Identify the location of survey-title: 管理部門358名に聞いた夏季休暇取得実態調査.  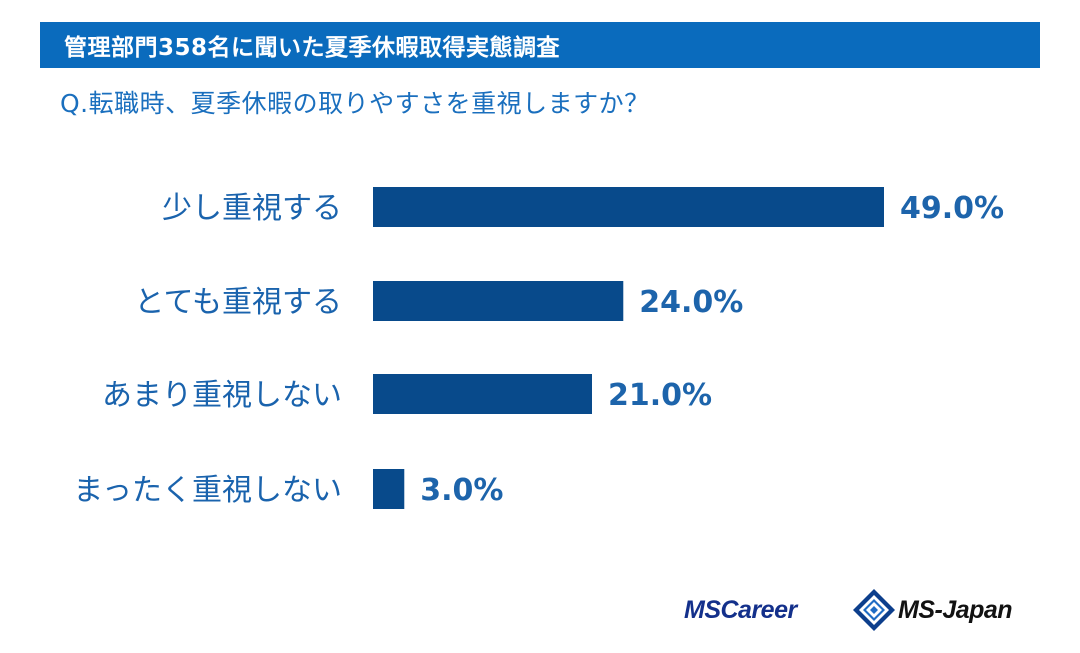
(312, 48).